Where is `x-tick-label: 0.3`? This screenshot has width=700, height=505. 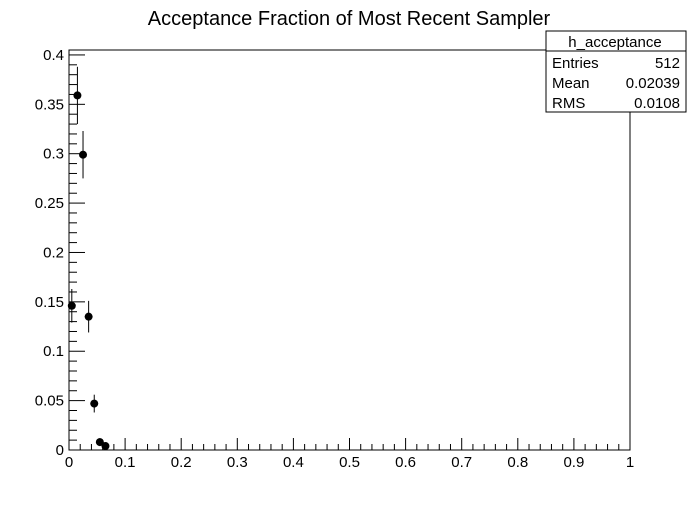
x-tick-label: 0.3 is located at coordinates (237, 462).